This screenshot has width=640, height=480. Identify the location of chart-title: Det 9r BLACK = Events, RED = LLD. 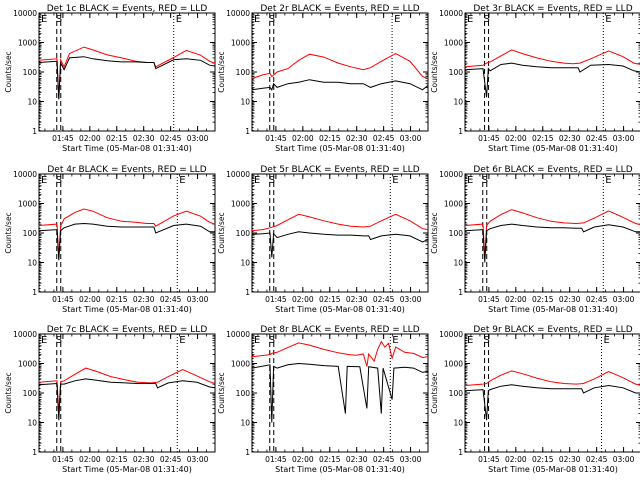
(552, 330).